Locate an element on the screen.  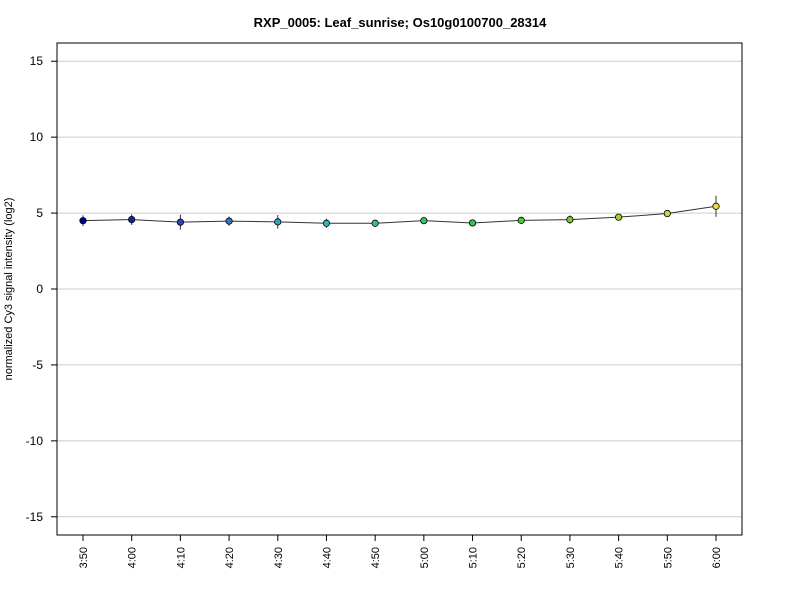
y-axis-label: normalized Cy3 signal intensity (log2) is located at coordinates (9, 289).